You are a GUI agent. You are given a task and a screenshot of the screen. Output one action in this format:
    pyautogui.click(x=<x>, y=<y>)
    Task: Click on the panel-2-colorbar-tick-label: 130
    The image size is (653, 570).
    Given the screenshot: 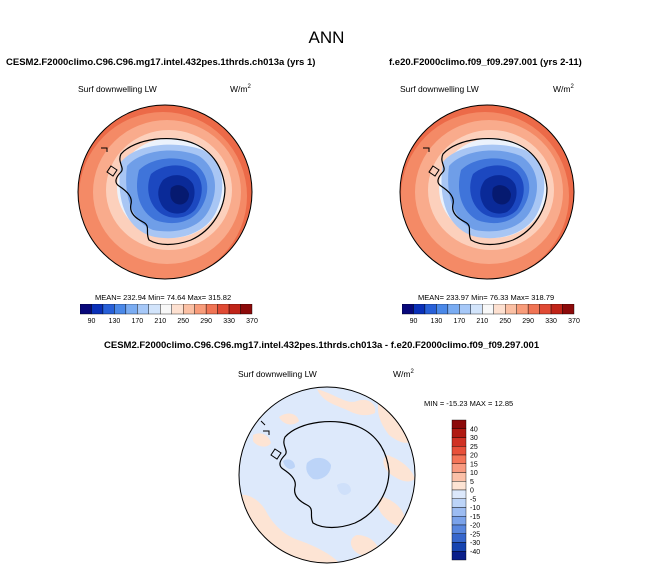 What is the action you would take?
    pyautogui.click(x=437, y=321)
    